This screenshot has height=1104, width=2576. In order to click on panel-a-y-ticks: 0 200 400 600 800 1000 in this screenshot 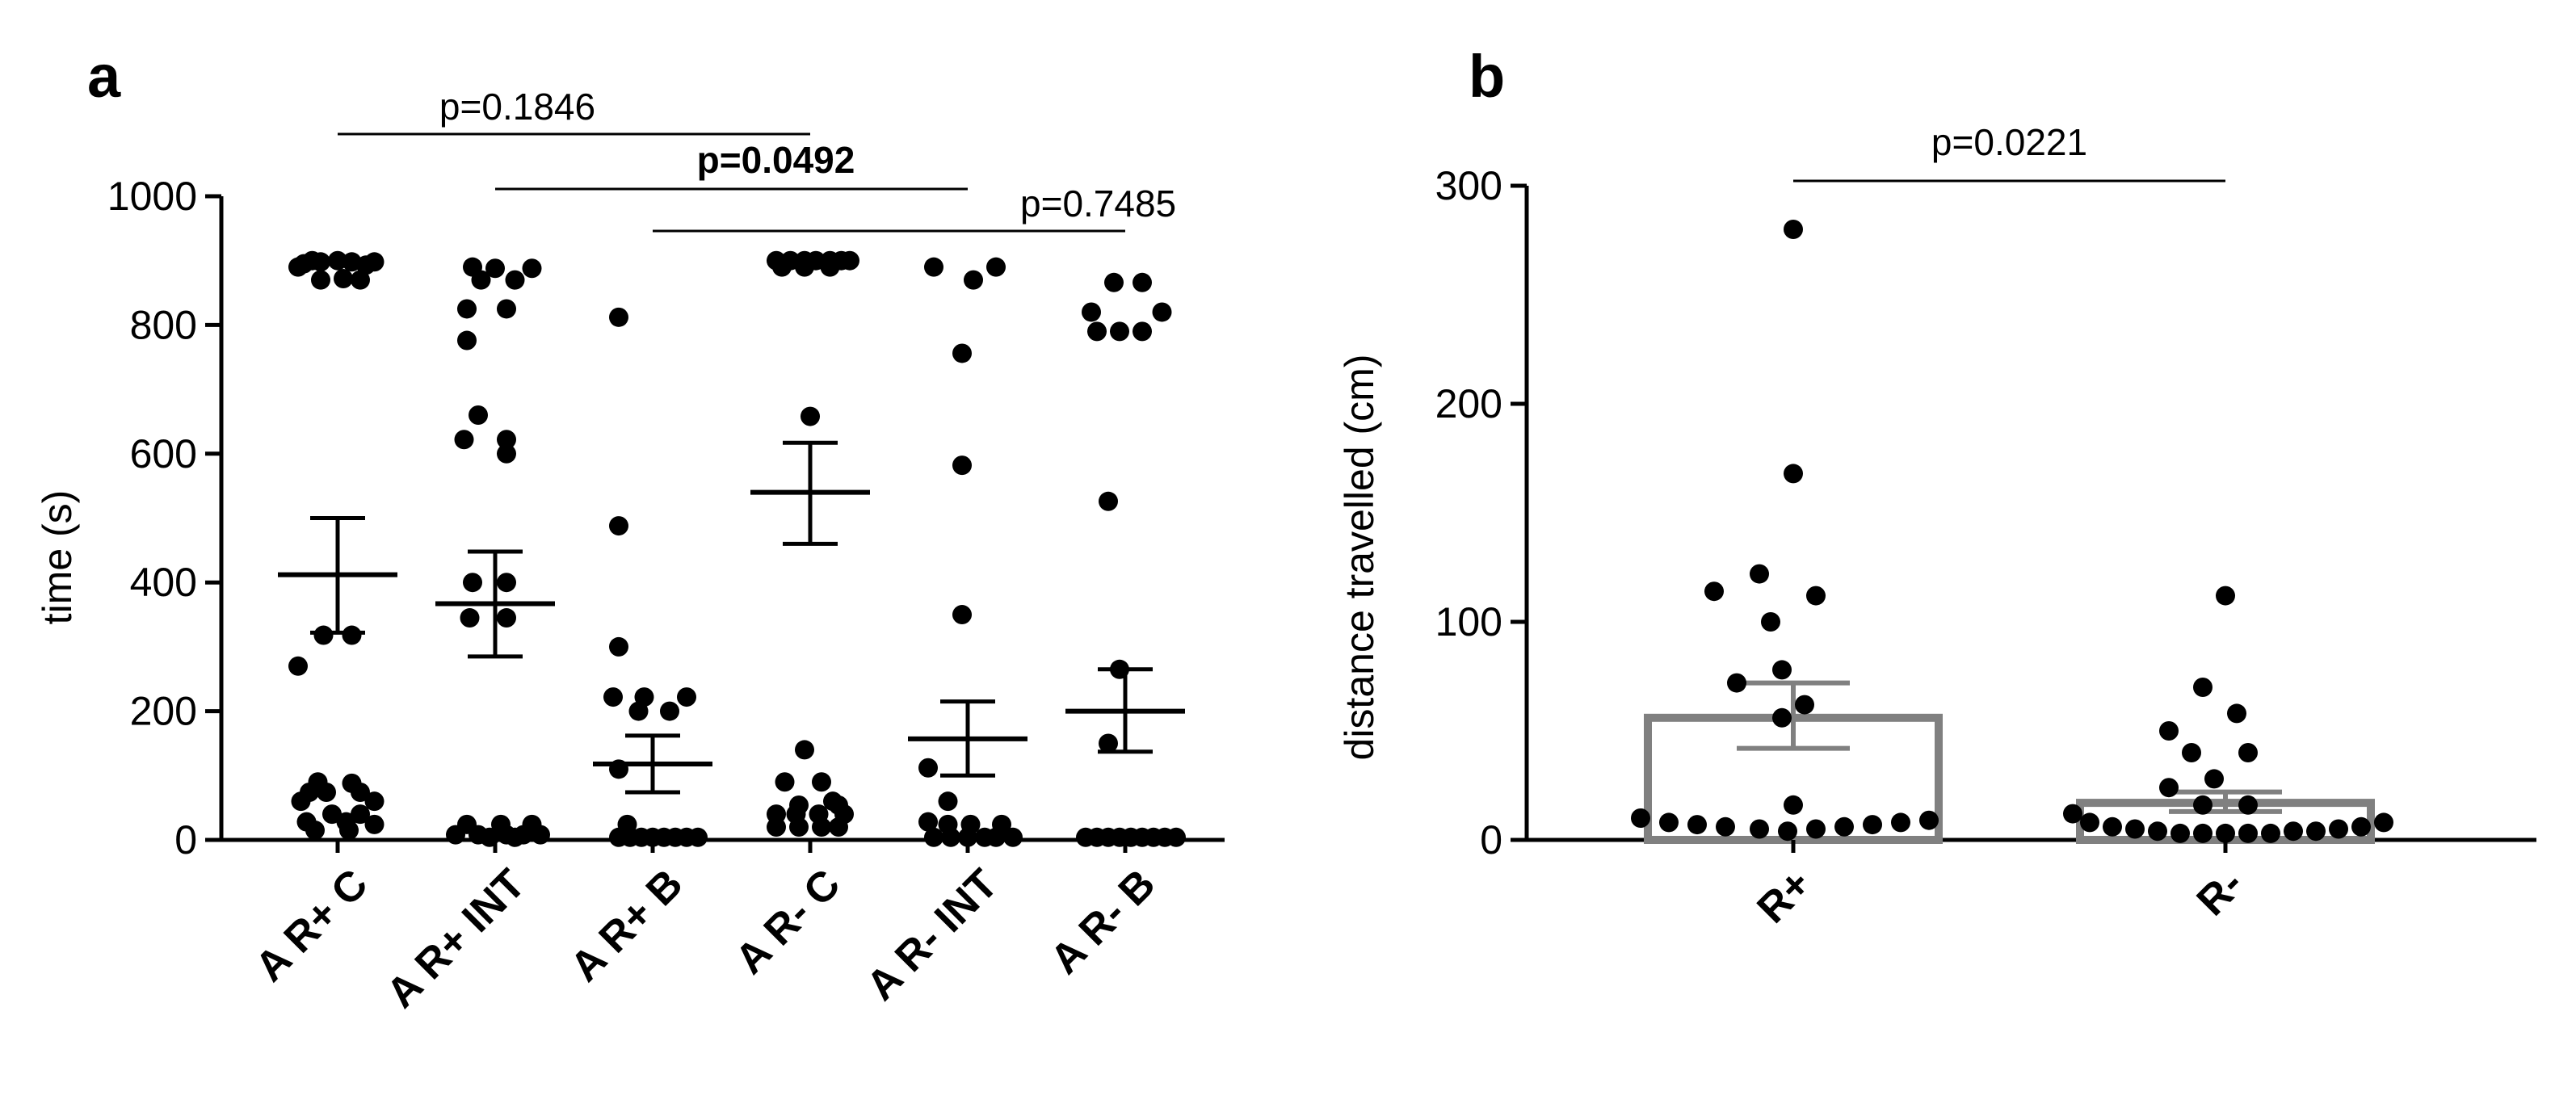, I will do `click(164, 518)`.